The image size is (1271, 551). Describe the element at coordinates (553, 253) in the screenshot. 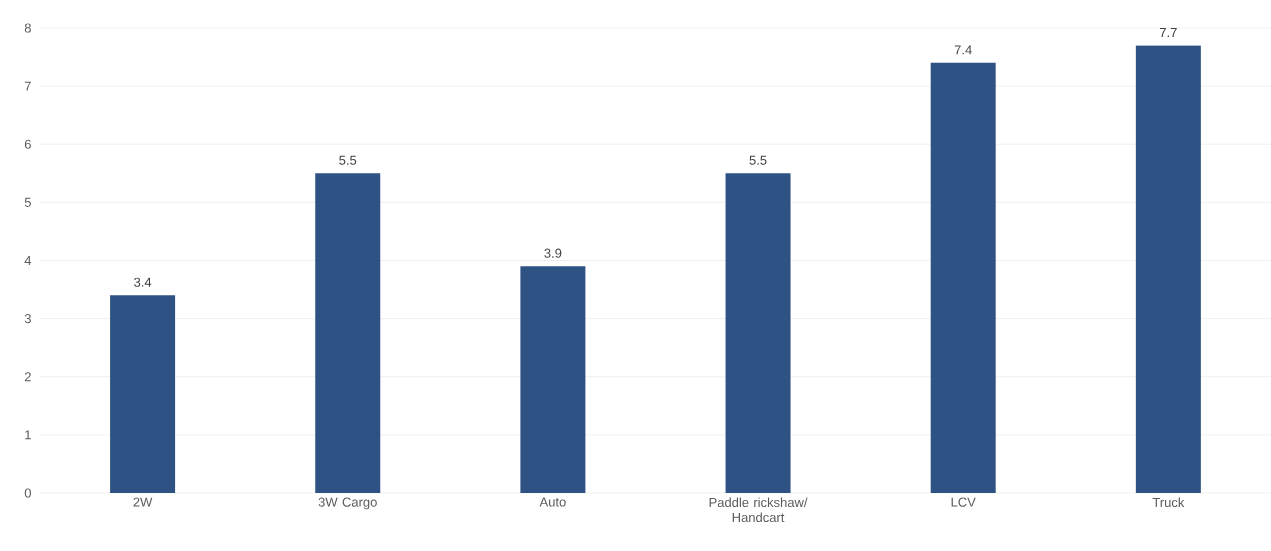

I see `data-label: 3.9` at that location.